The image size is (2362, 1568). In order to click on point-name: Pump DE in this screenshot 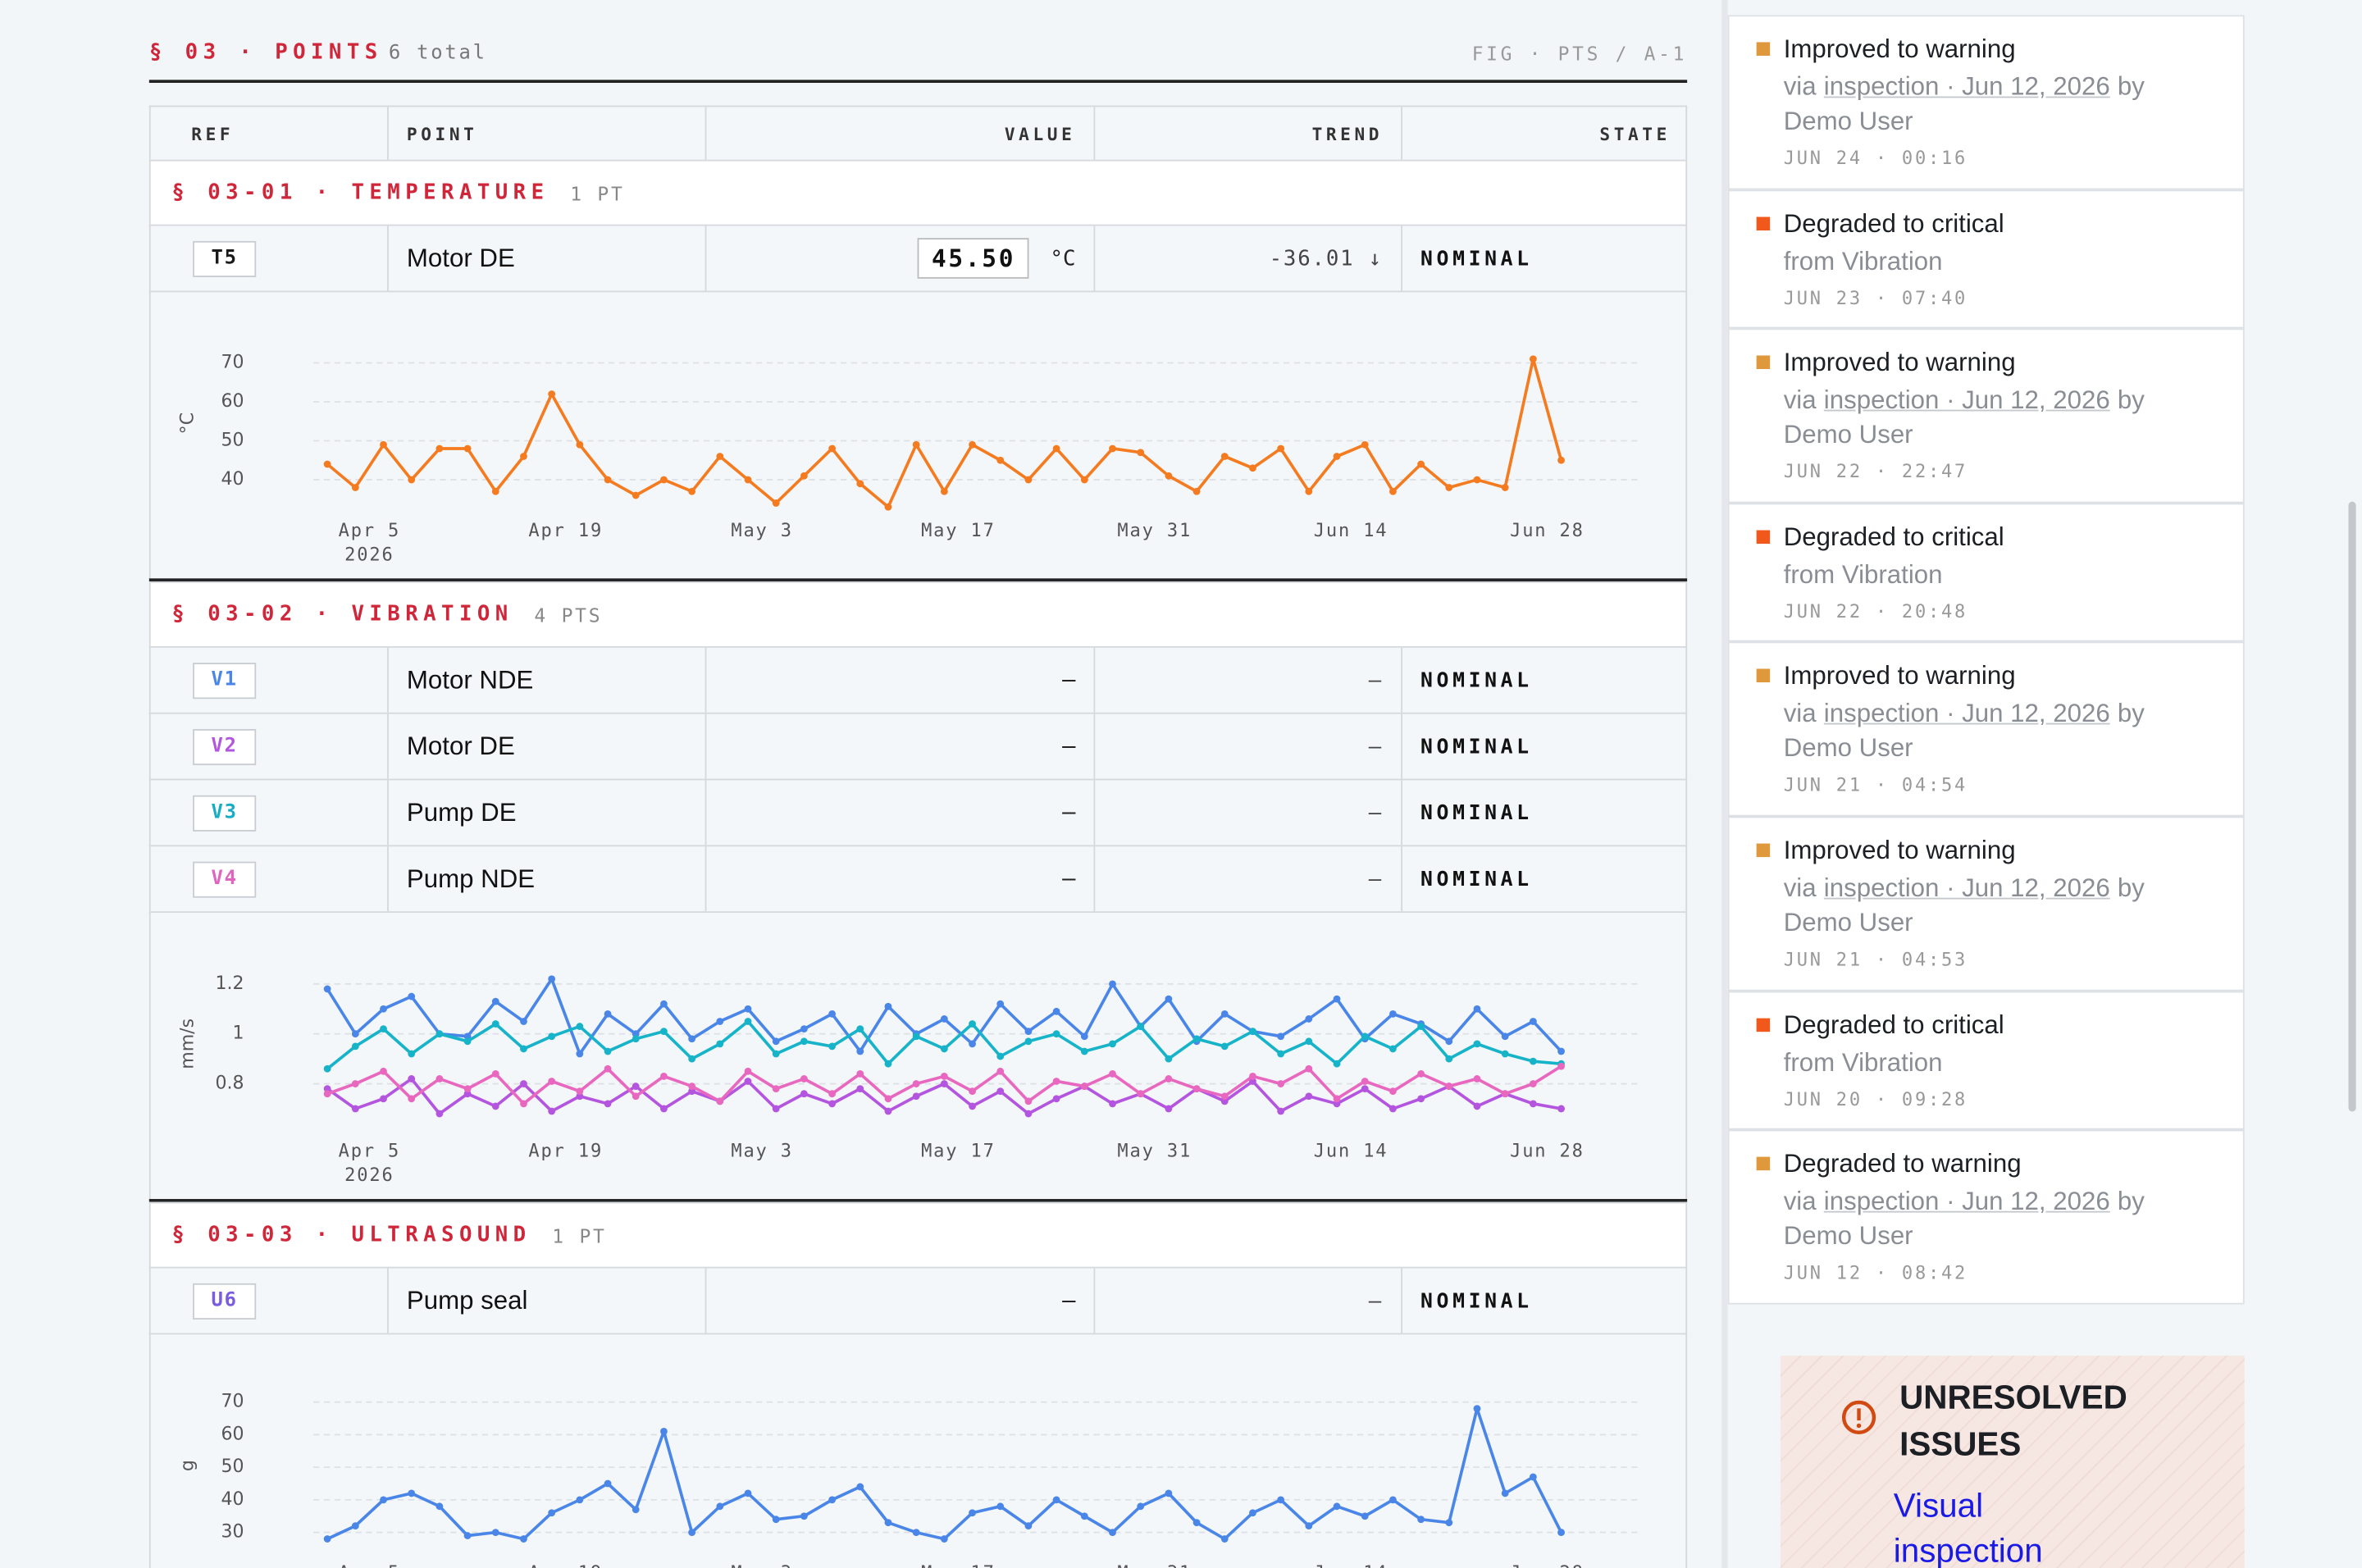, I will do `click(461, 812)`.